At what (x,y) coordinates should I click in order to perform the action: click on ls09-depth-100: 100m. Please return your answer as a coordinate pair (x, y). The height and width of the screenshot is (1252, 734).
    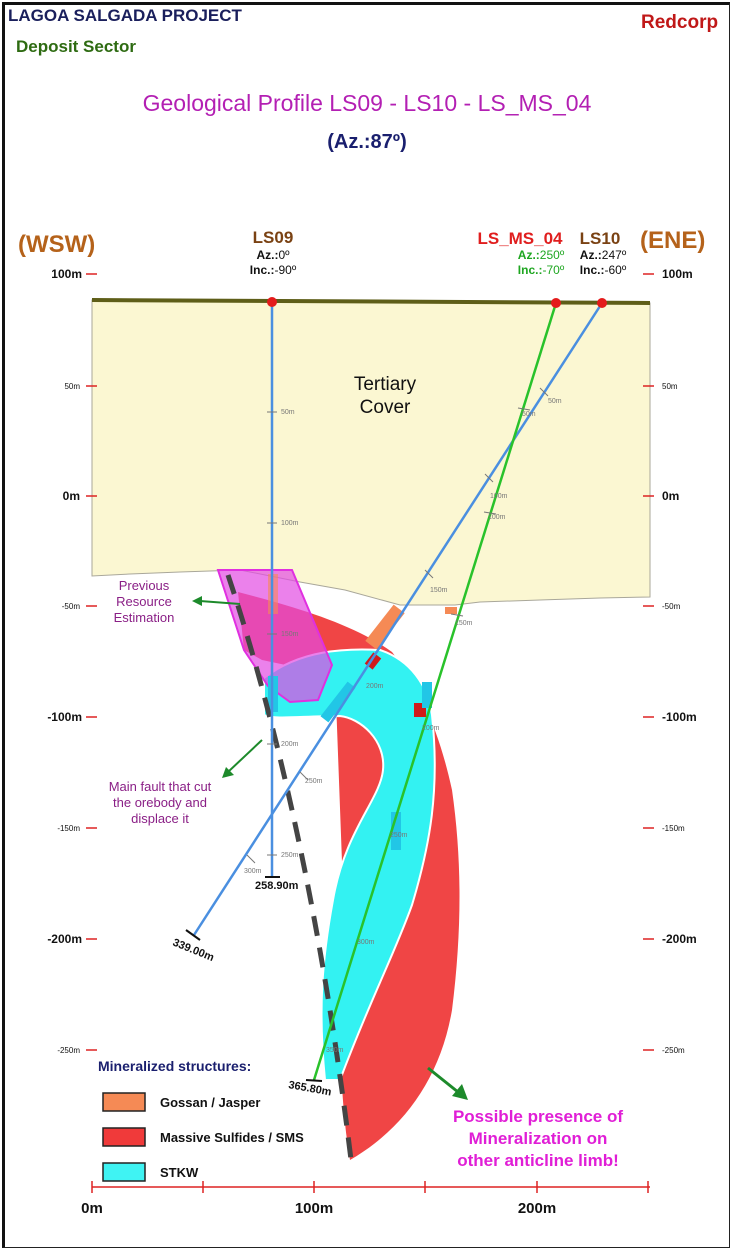
    Looking at the image, I should click on (290, 523).